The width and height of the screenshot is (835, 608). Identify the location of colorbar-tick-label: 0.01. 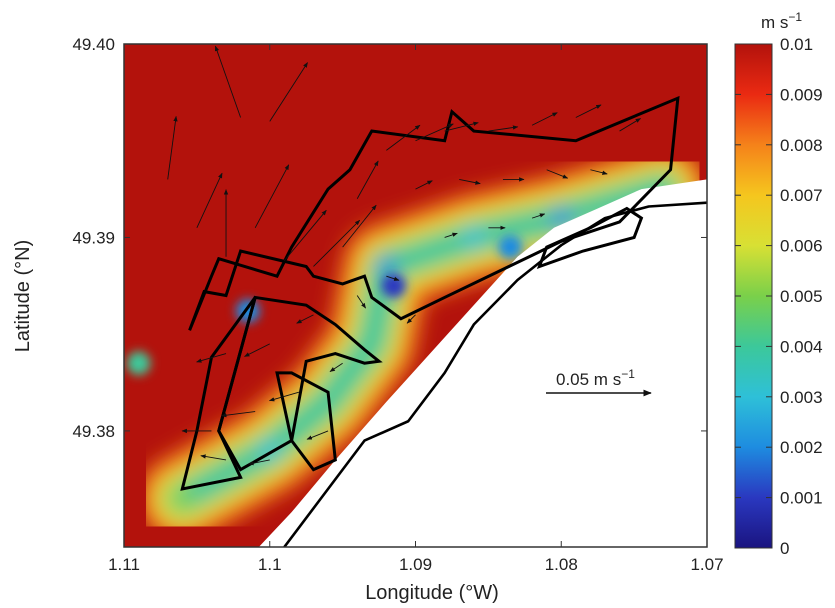
(796, 44).